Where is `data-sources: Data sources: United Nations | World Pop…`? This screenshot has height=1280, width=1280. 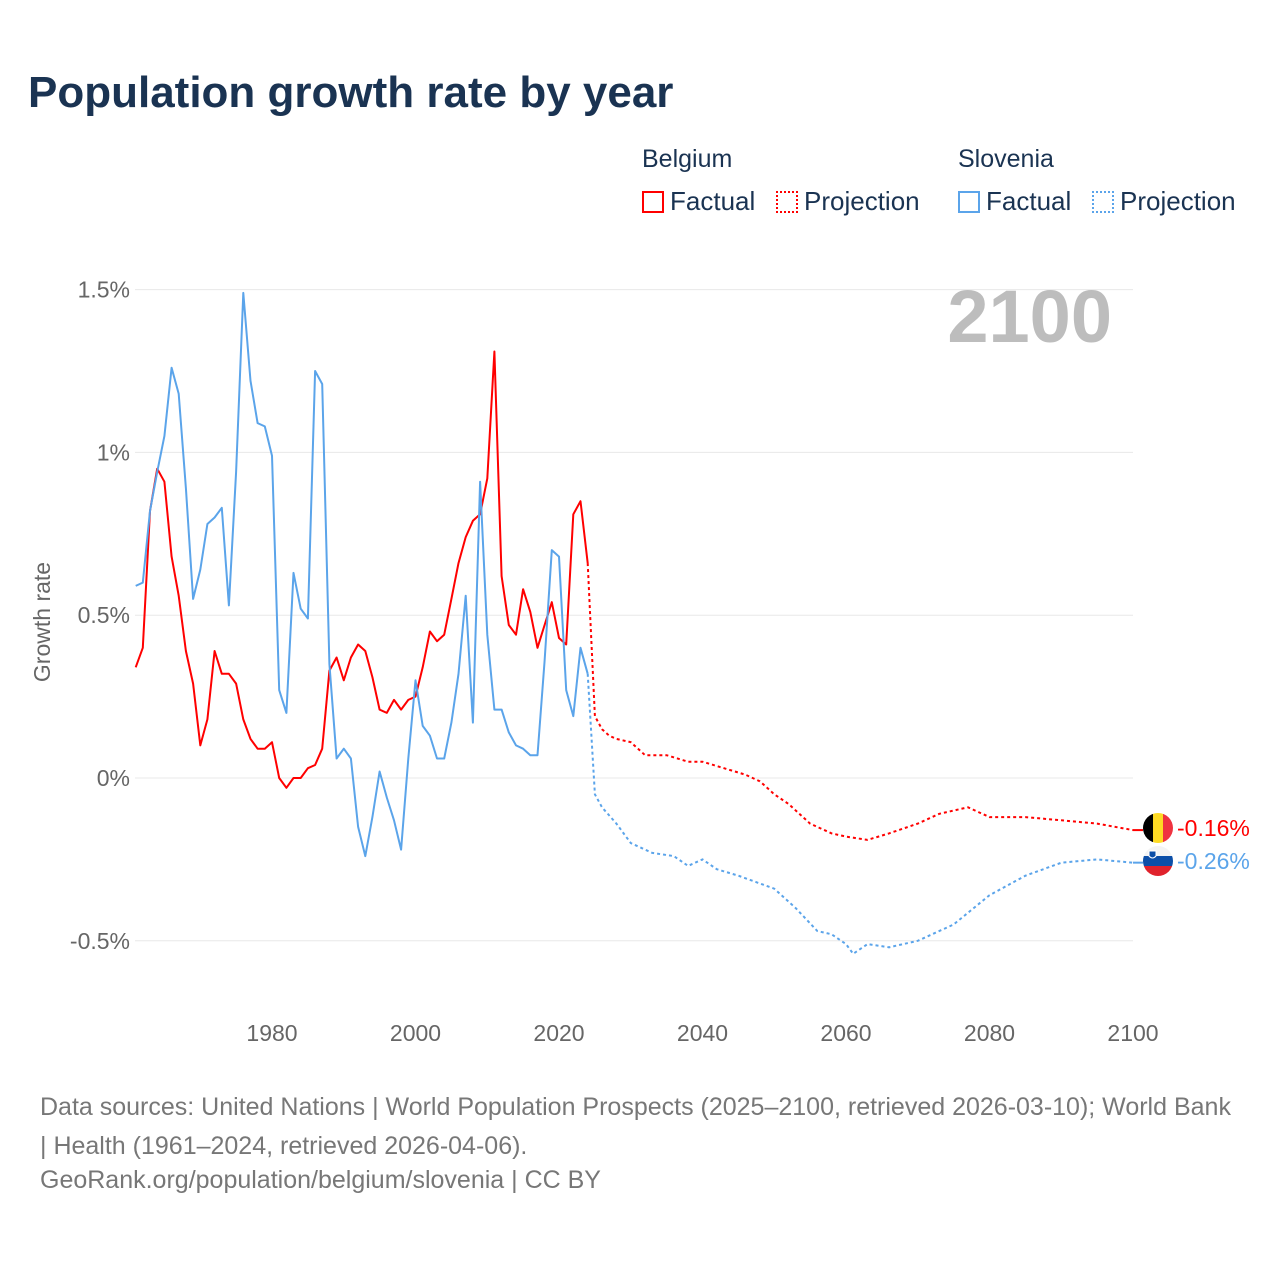
data-sources: Data sources: United Nations | World Pop… is located at coordinates (635, 1126).